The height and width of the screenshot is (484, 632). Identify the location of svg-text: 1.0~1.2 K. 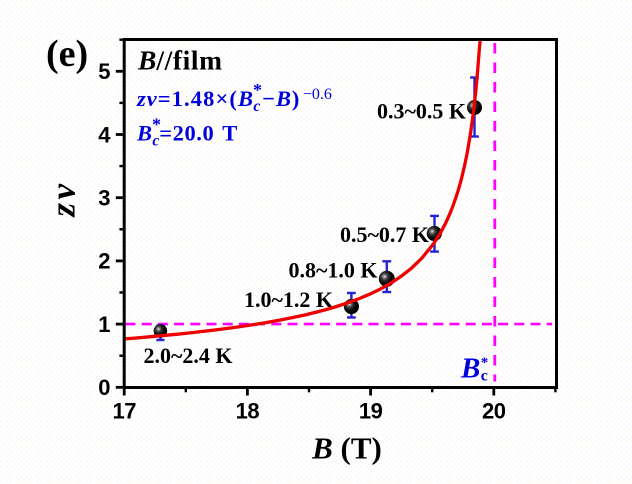
(288, 299).